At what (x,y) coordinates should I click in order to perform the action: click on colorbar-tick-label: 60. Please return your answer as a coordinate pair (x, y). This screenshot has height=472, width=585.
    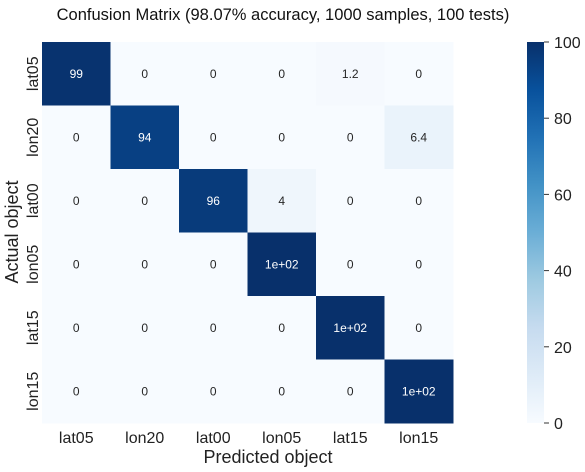
    Looking at the image, I should click on (563, 195).